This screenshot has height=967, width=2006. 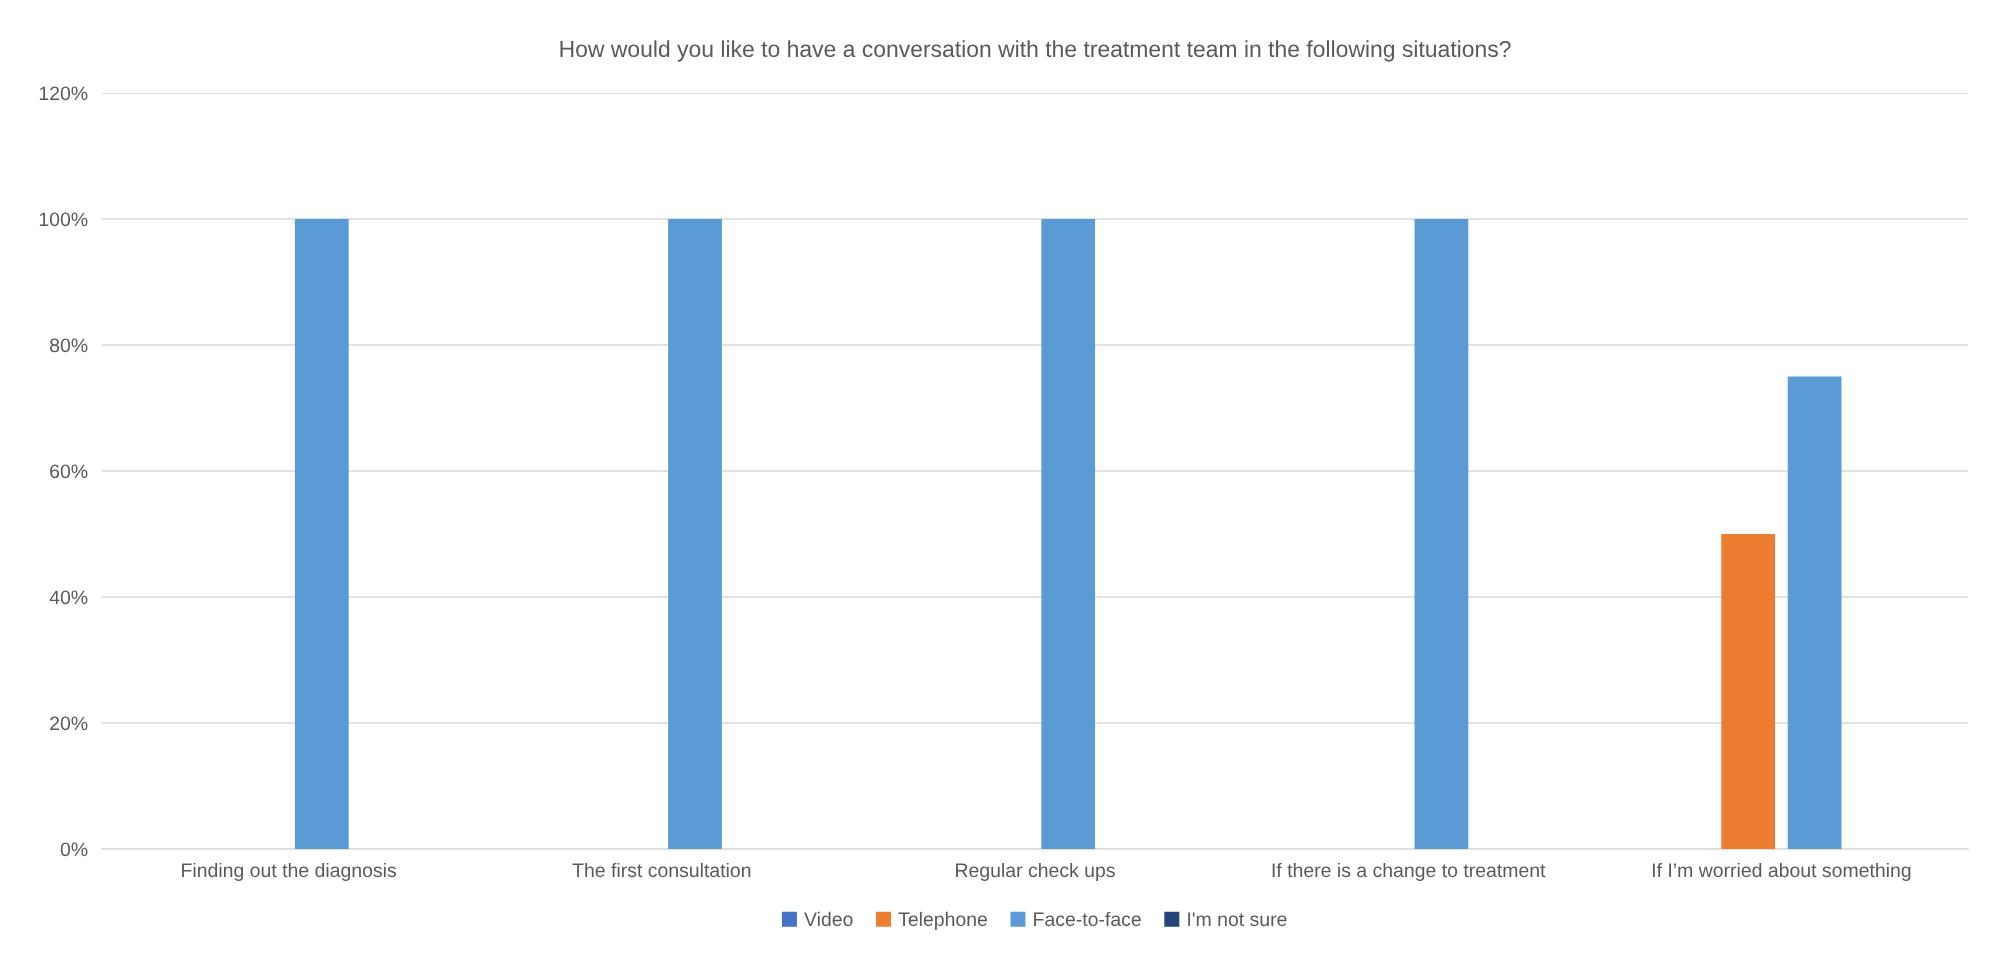 I want to click on y-tick-label: 100%, so click(x=63, y=219).